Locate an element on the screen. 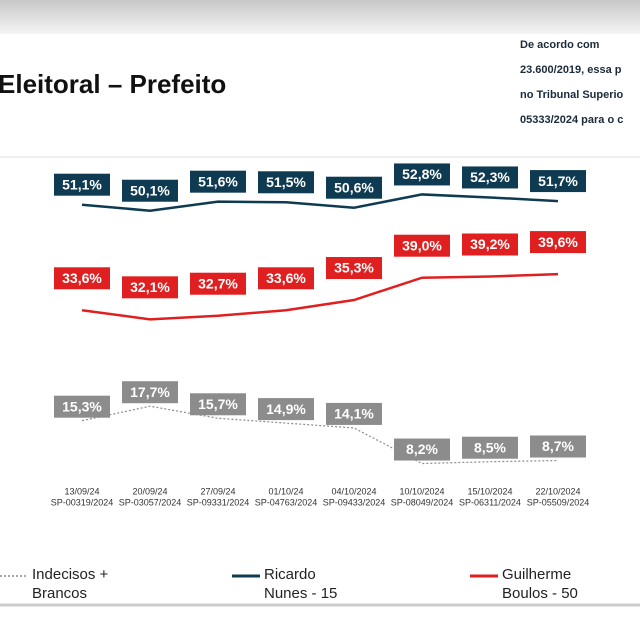  x-tick-sublabel: SP-04763/2024 is located at coordinates (286, 502).